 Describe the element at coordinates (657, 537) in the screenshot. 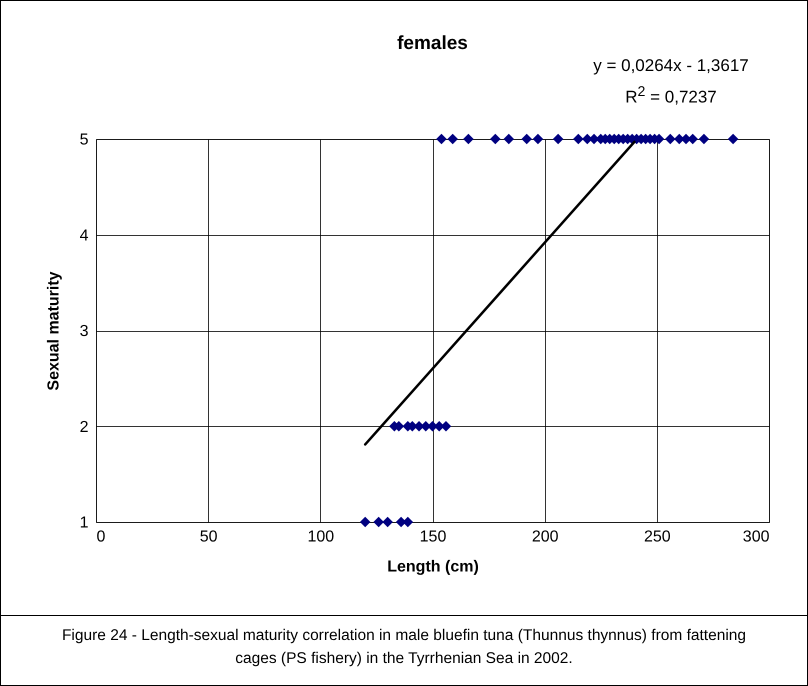

I see `x-tick-label: 250` at that location.